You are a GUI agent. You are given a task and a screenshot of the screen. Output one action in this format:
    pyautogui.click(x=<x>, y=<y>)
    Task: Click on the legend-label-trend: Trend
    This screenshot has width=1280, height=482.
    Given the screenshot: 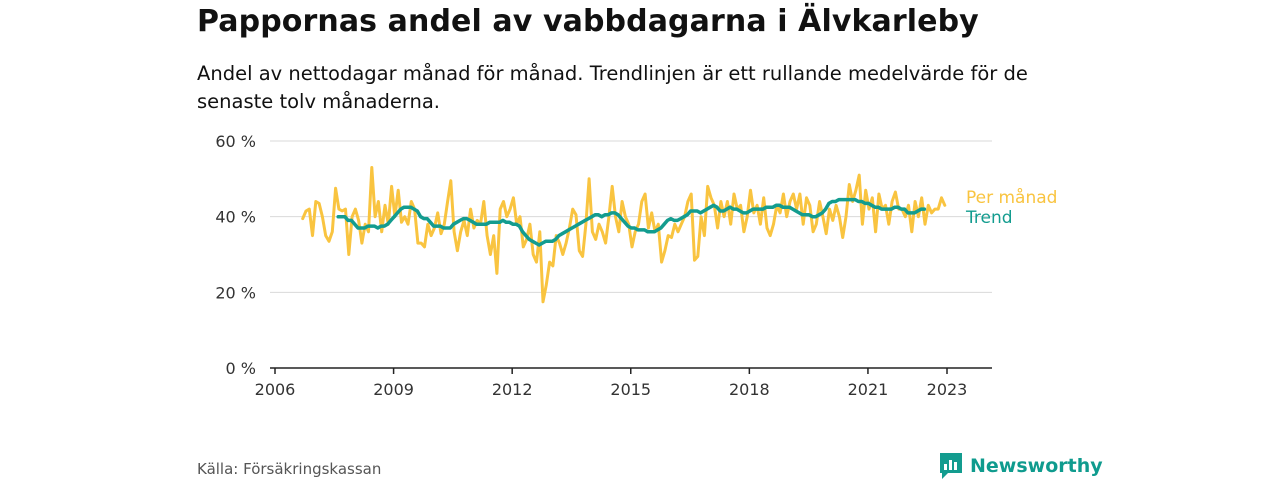 What is the action you would take?
    pyautogui.click(x=989, y=218)
    